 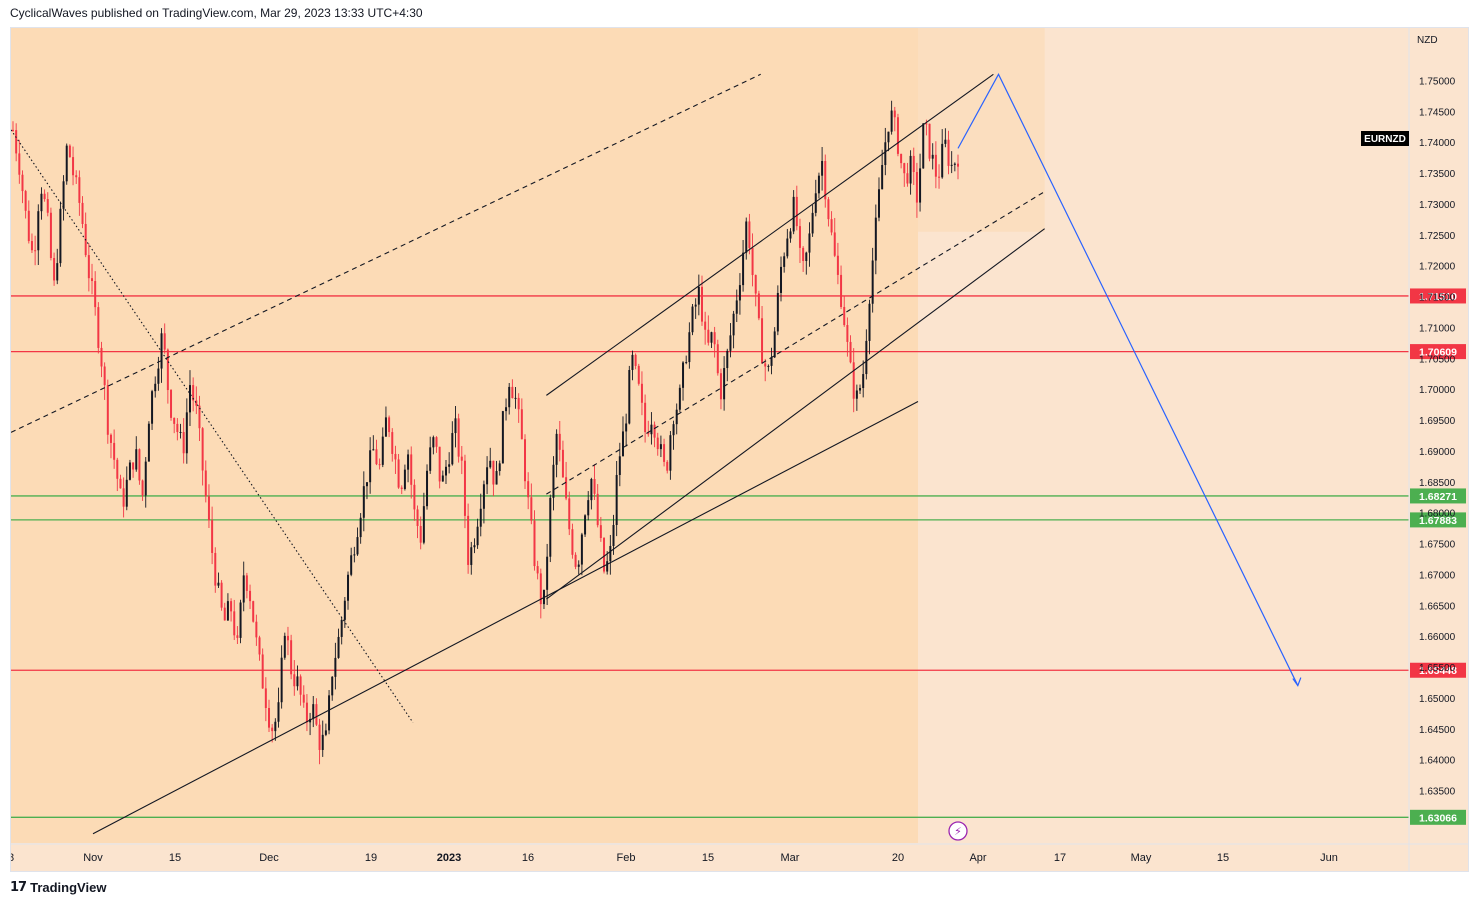 What do you see at coordinates (626, 858) in the screenshot?
I see `time-tick: Feb` at bounding box center [626, 858].